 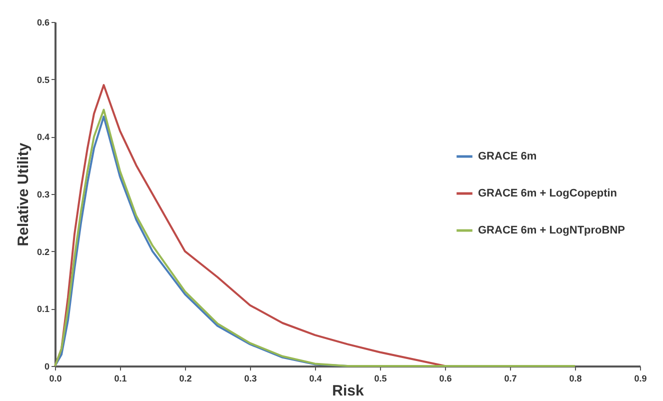 I want to click on legend-label: GRACE 6m, so click(x=507, y=156).